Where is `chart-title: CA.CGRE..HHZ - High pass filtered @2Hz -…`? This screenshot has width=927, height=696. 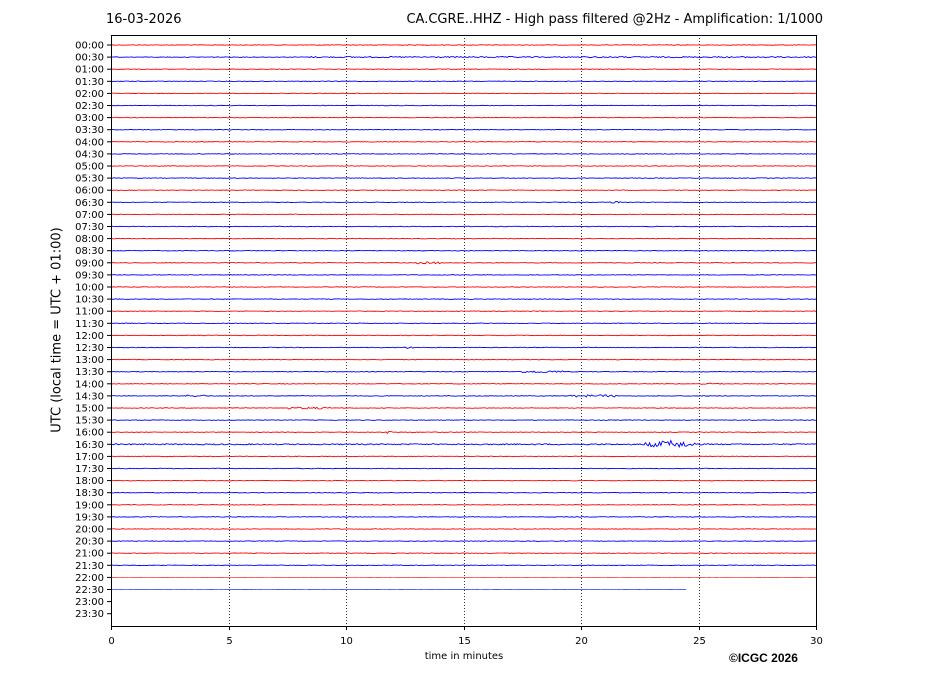
chart-title: CA.CGRE..HHZ - High pass filtered @2Hz -… is located at coordinates (614, 19).